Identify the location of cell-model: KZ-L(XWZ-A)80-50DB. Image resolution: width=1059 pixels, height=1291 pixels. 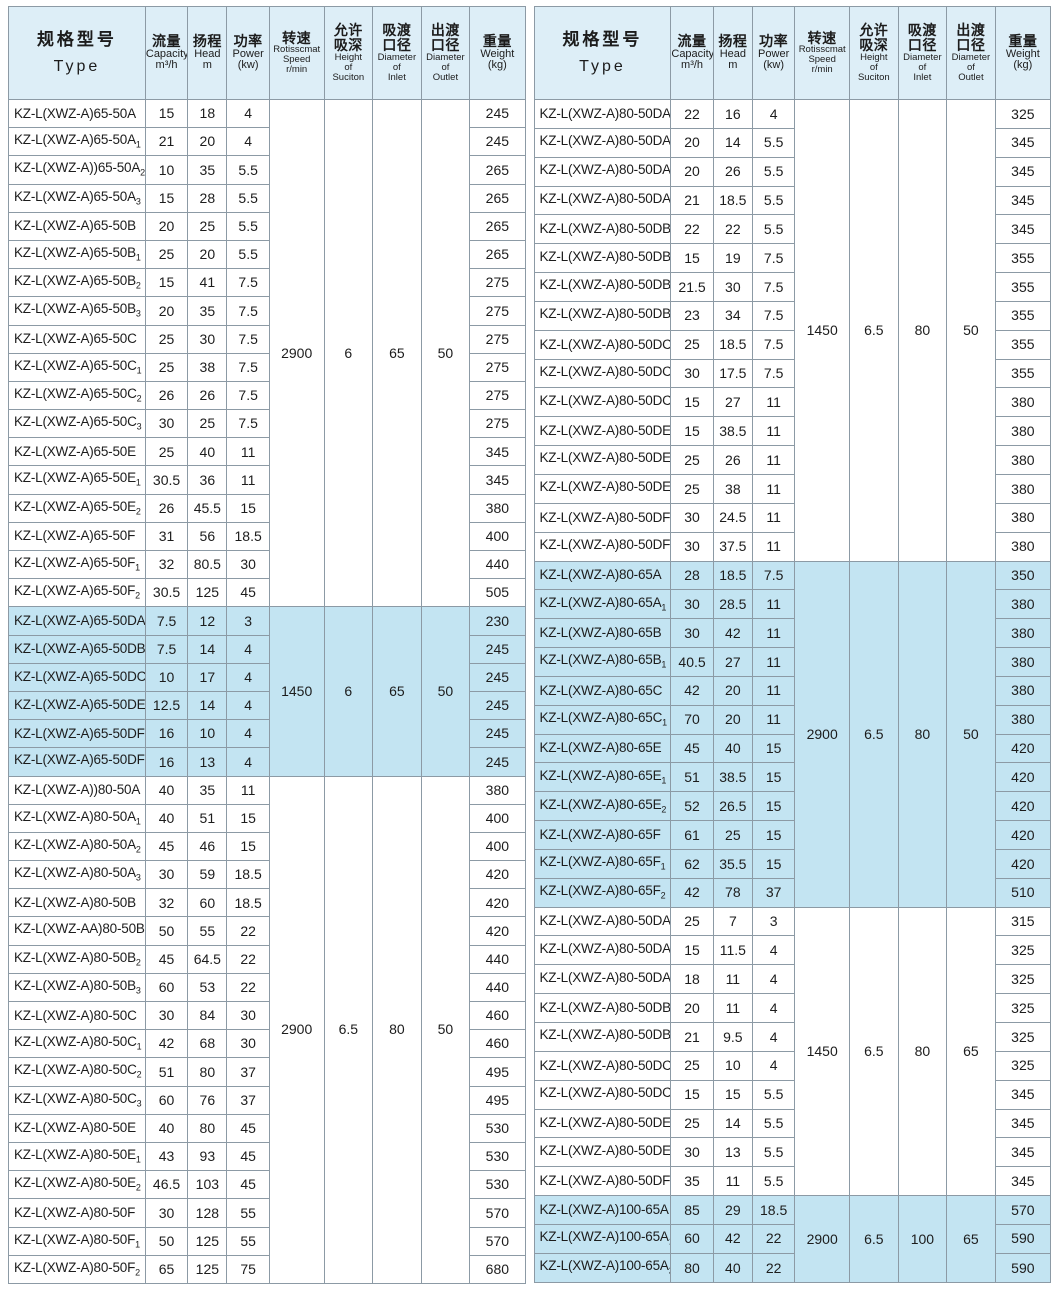
(602, 229).